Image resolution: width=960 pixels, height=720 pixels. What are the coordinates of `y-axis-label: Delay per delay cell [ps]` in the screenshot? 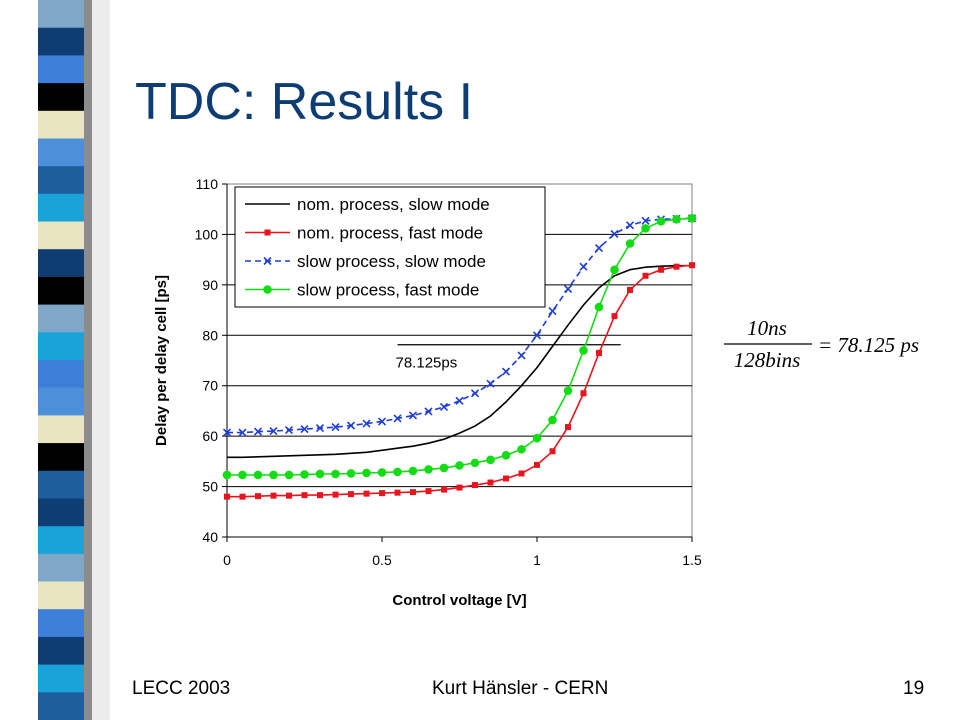 It's located at (161, 360).